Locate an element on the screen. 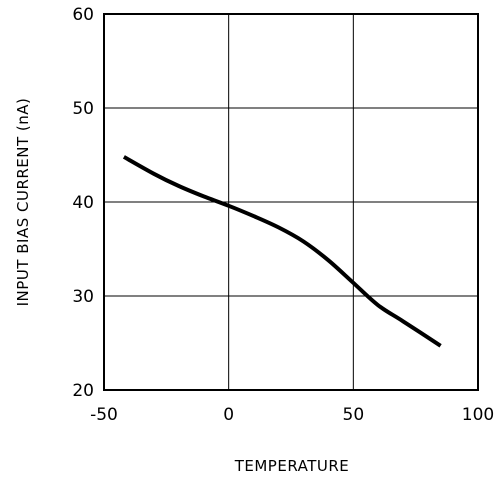 This screenshot has height=480, width=504. y-tick-label: 50 is located at coordinates (83, 109).